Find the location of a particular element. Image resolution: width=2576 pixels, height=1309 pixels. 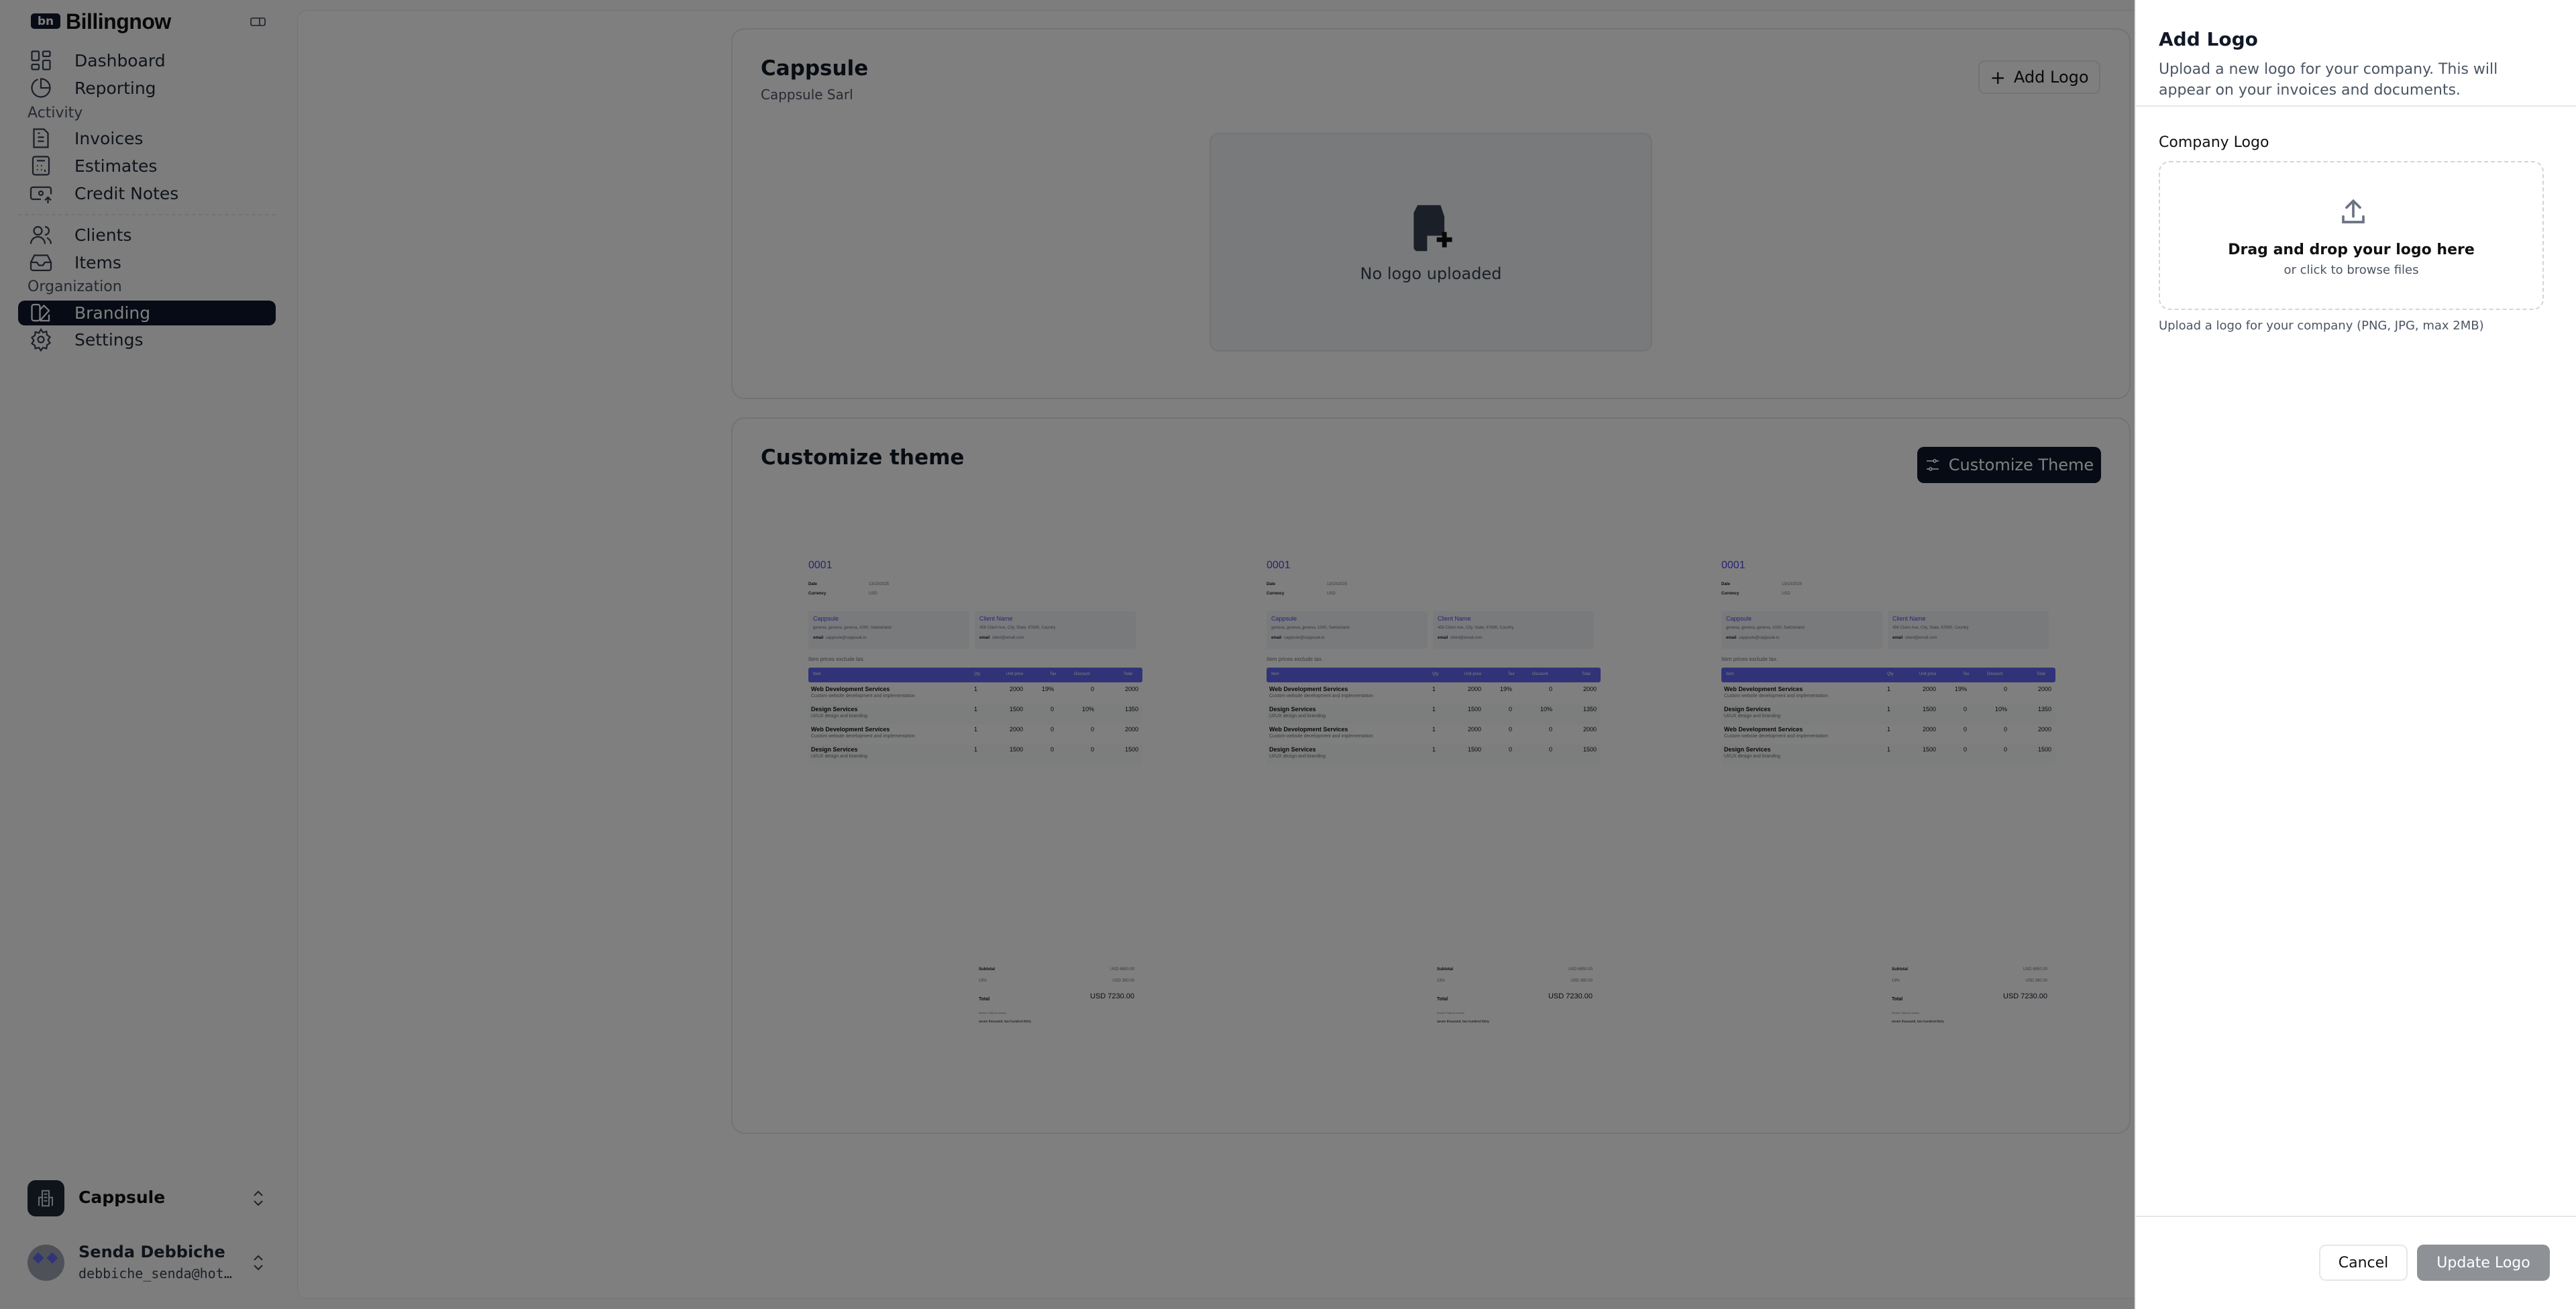

cancel-button: Cancel is located at coordinates (2363, 1263).